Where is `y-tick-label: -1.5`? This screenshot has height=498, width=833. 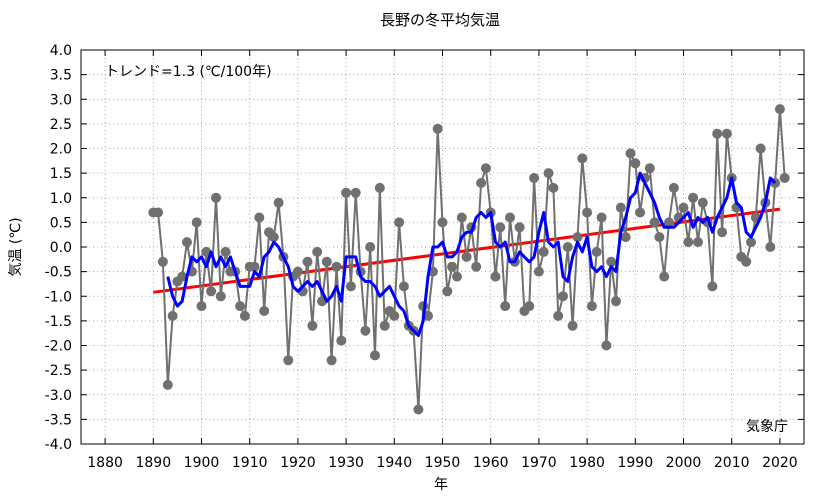 y-tick-label: -1.5 is located at coordinates (58, 322).